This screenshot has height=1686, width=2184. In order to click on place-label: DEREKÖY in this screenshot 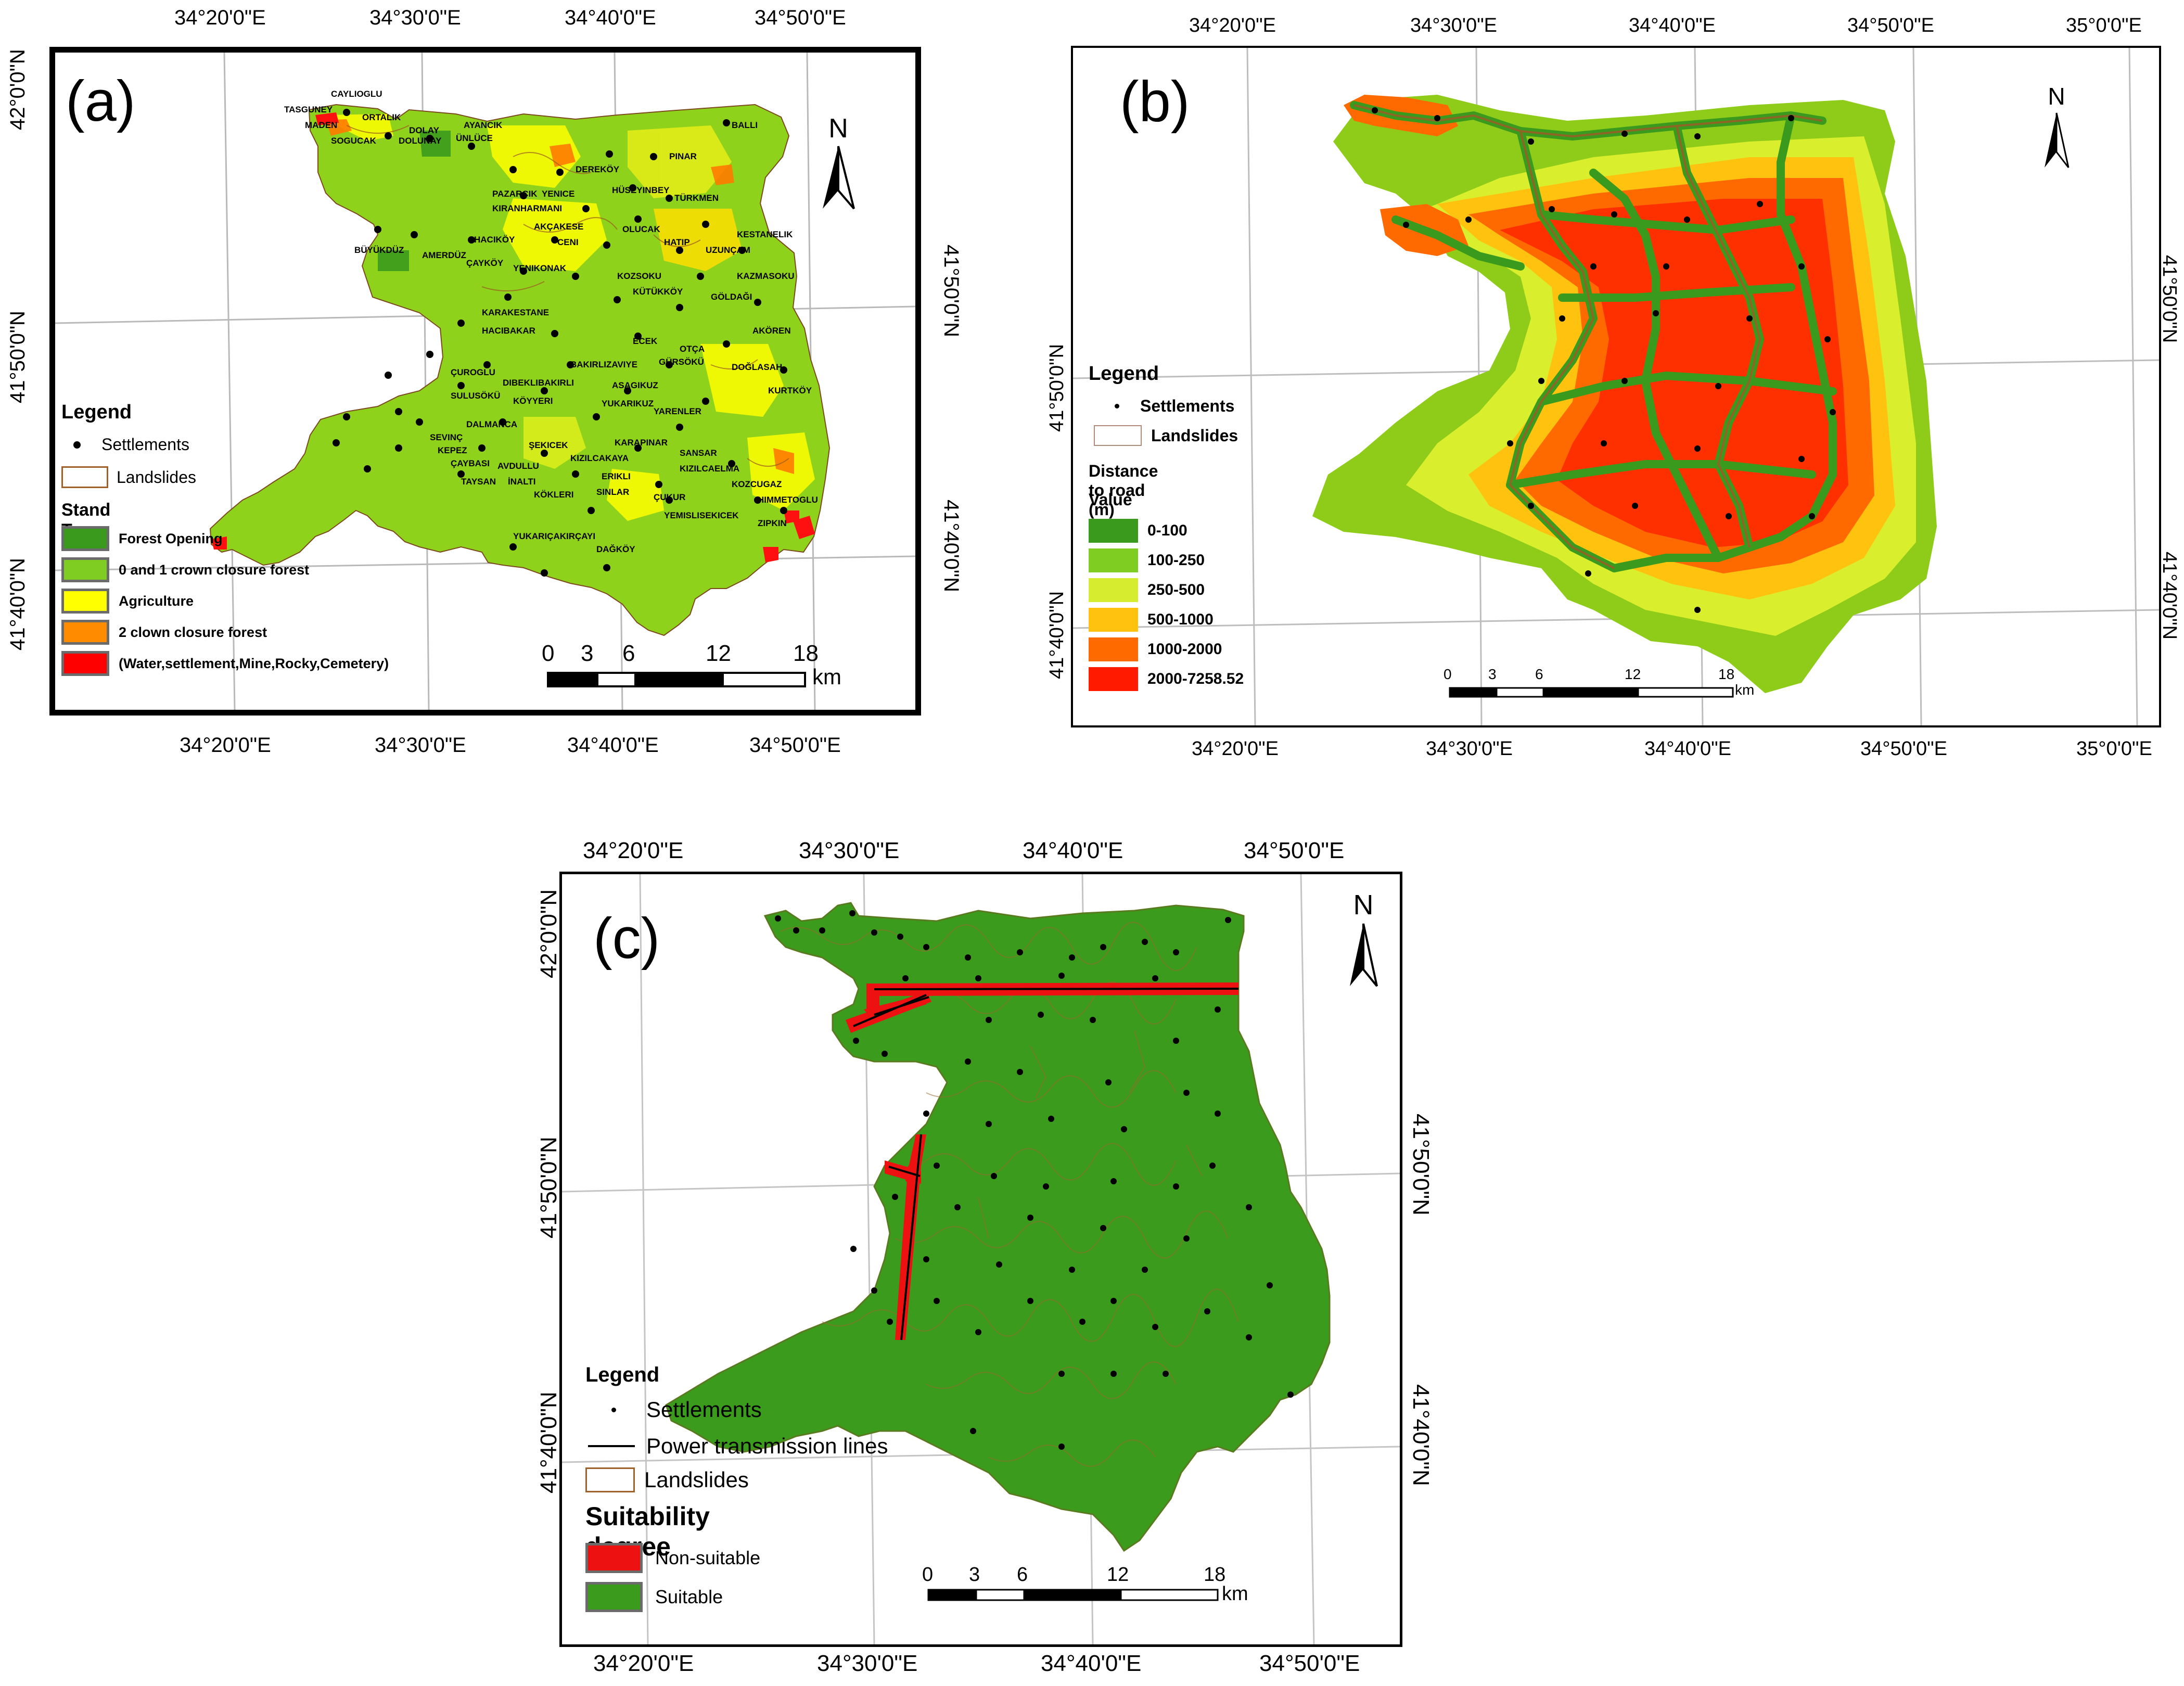, I will do `click(598, 169)`.